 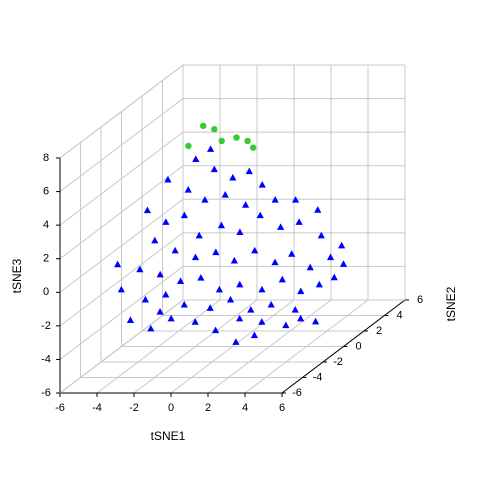 I want to click on y-tick-label: 4, so click(x=399, y=315).